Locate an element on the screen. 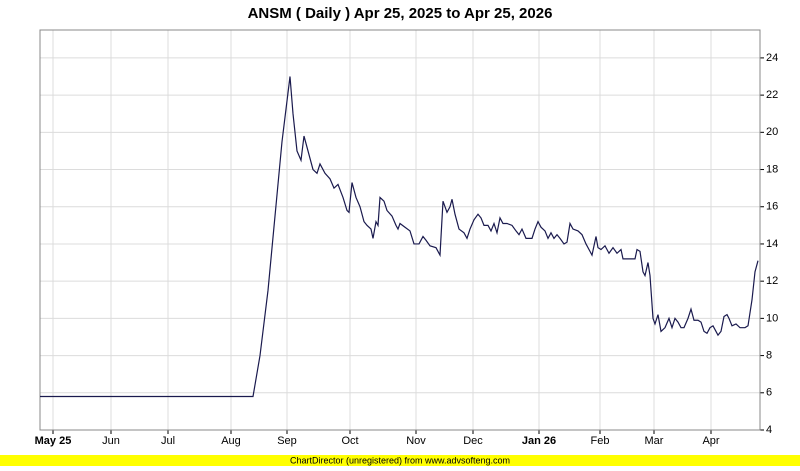 Image resolution: width=800 pixels, height=471 pixels. x-tick-label: Aug is located at coordinates (231, 441).